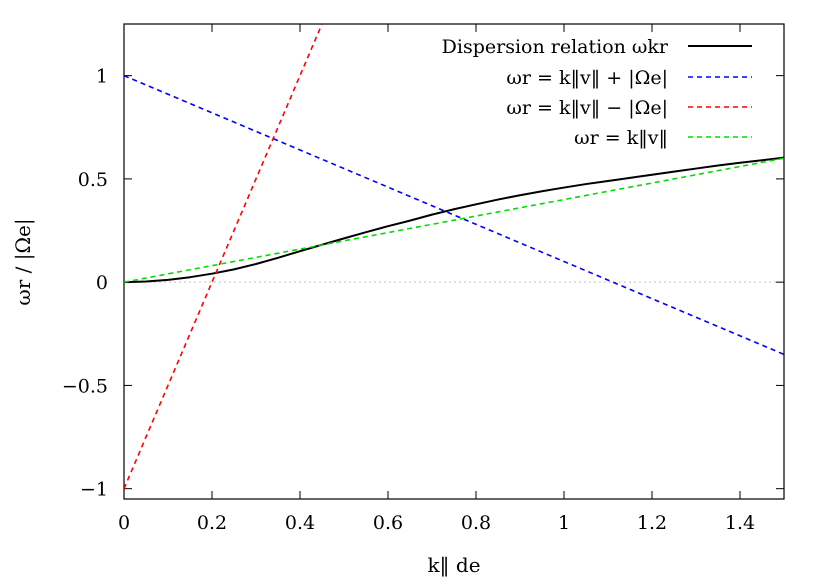 Image resolution: width=830 pixels, height=581 pixels. I want to click on x-tick-label: 0.2, so click(212, 523).